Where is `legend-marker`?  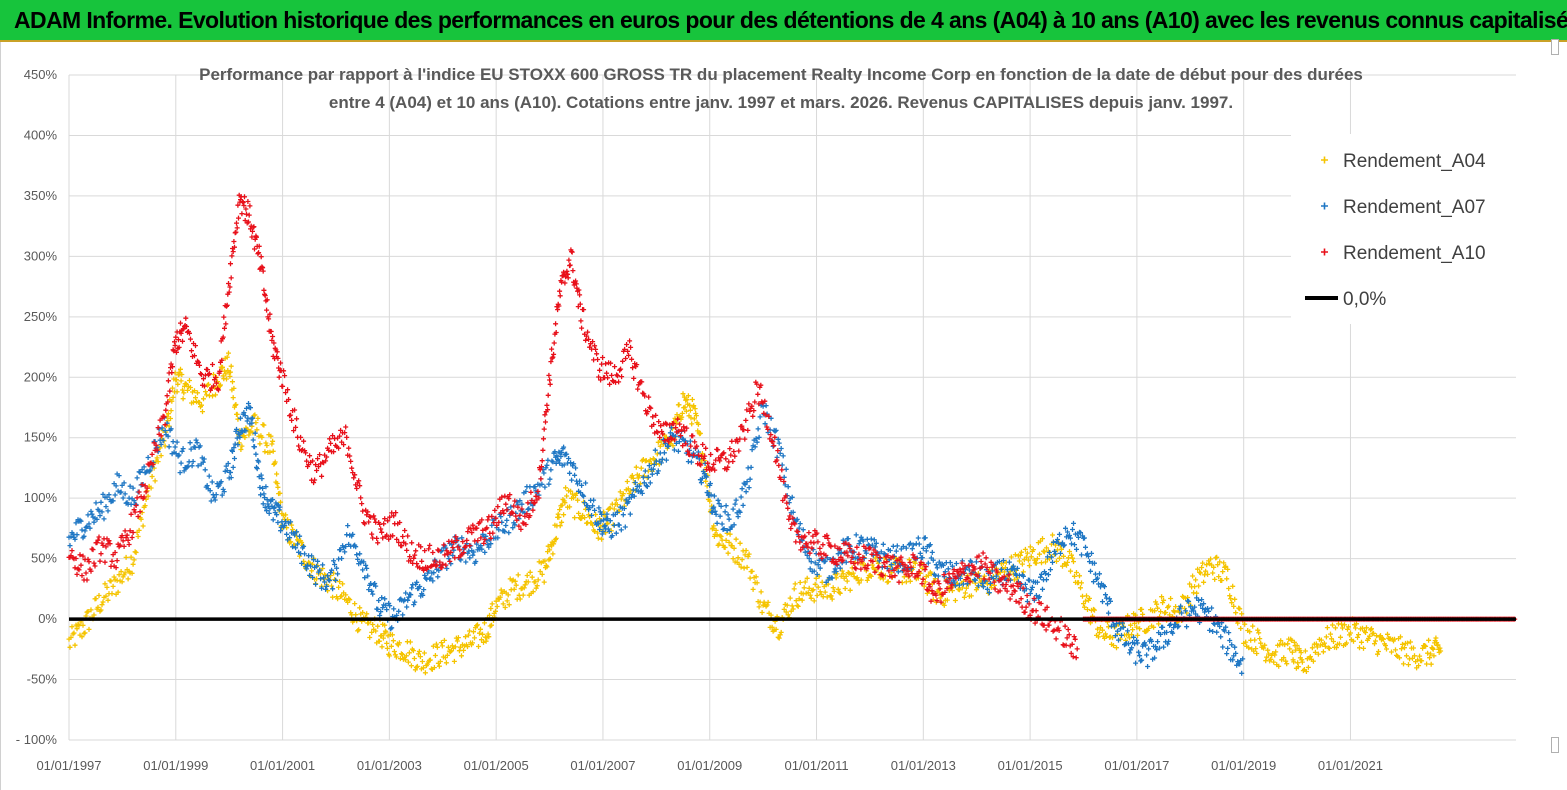
legend-marker is located at coordinates (1324, 252).